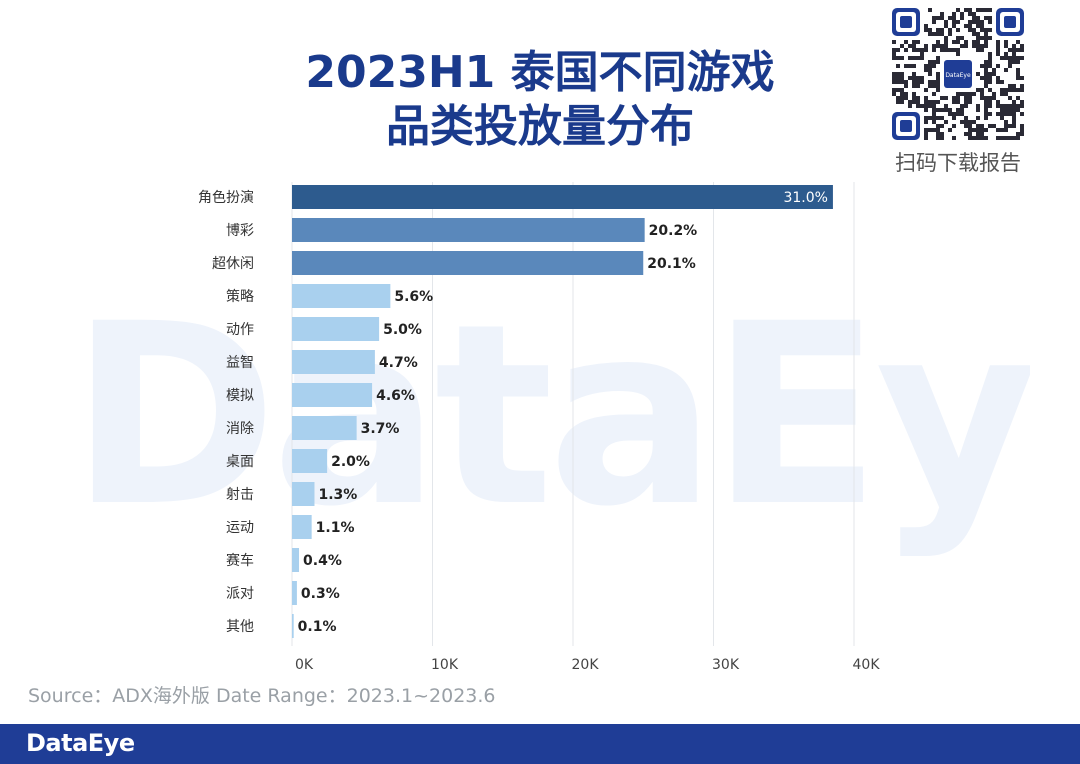 This screenshot has height=764, width=1080. What do you see at coordinates (80, 743) in the screenshot?
I see `footer-brand-logo: DataEye` at bounding box center [80, 743].